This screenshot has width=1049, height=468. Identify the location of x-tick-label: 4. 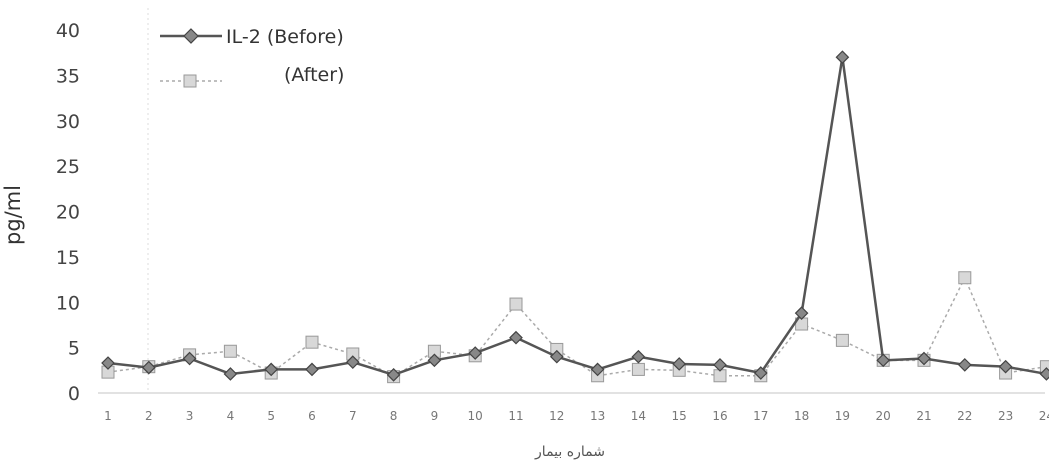
(231, 416).